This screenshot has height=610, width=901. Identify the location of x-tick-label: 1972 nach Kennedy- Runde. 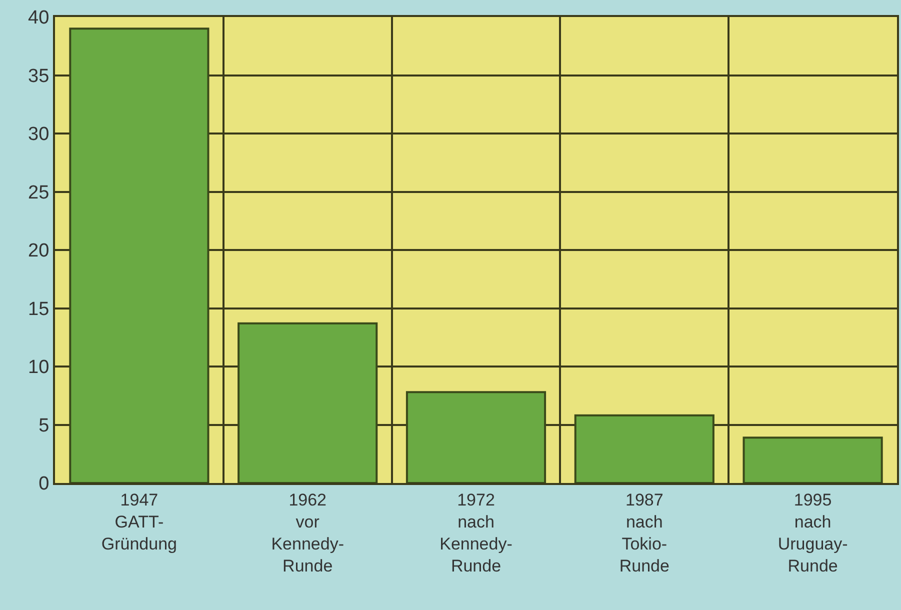
(476, 533).